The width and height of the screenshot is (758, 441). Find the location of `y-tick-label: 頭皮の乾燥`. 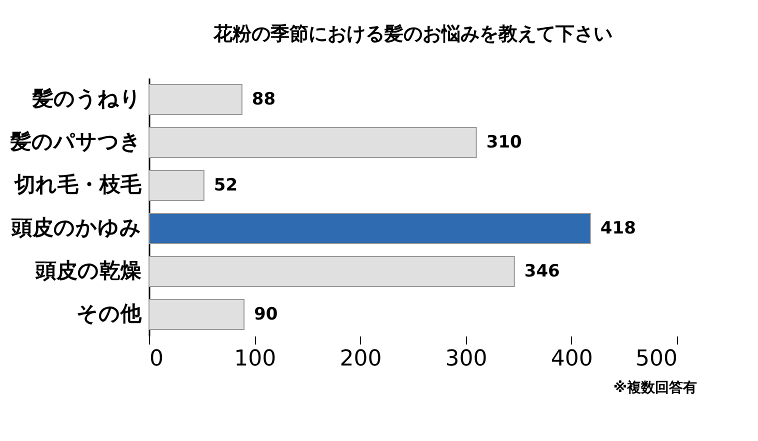

y-tick-label: 頭皮の乾燥 is located at coordinates (88, 270).